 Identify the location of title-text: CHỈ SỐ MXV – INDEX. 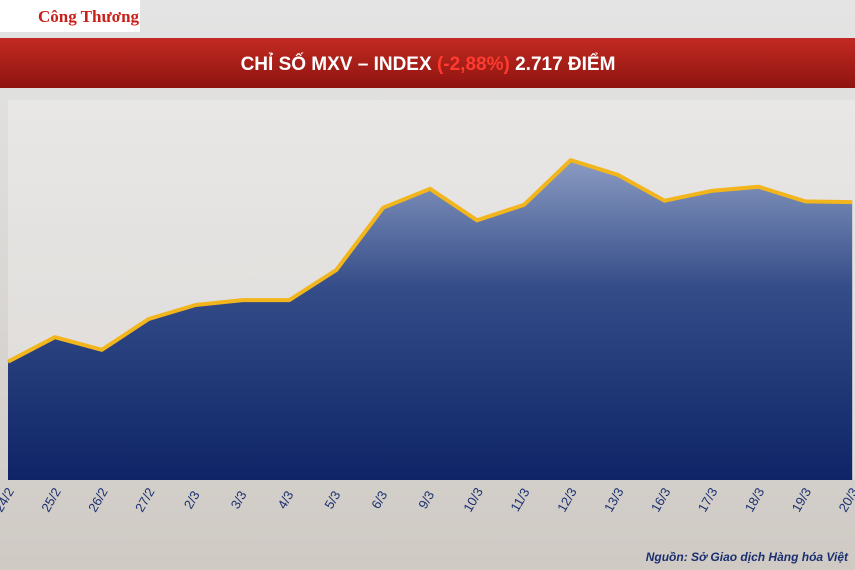
(336, 64).